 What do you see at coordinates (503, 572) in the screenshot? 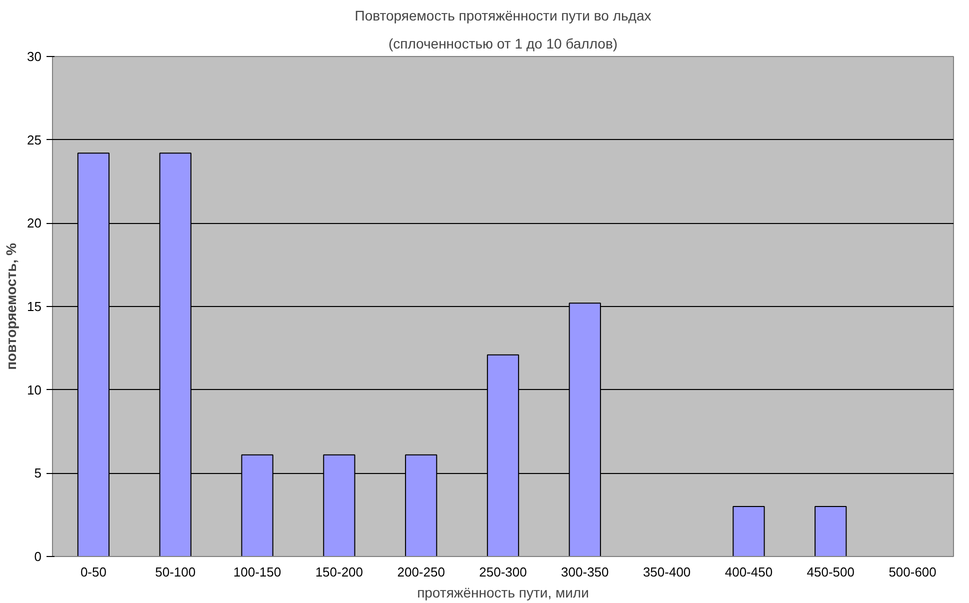
I see `x-tick-label: 250-300` at bounding box center [503, 572].